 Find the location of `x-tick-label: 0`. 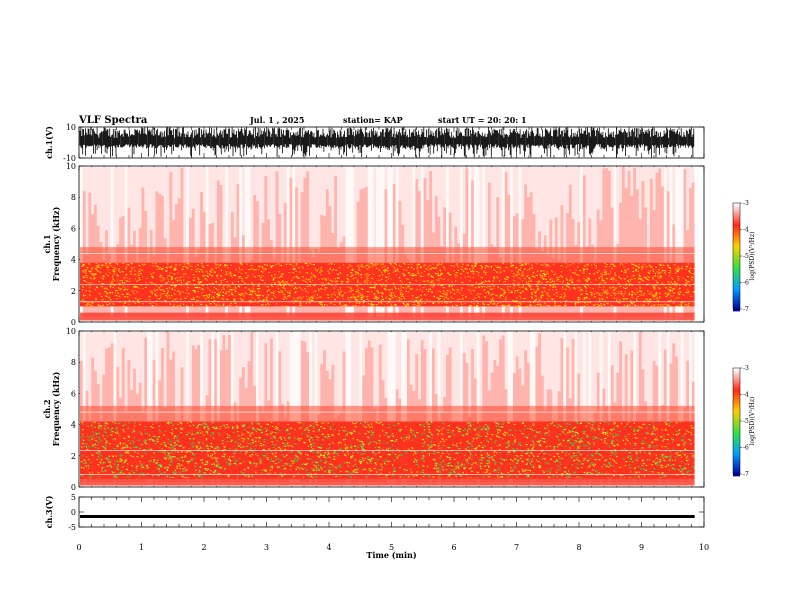

x-tick-label: 0 is located at coordinates (78, 547).